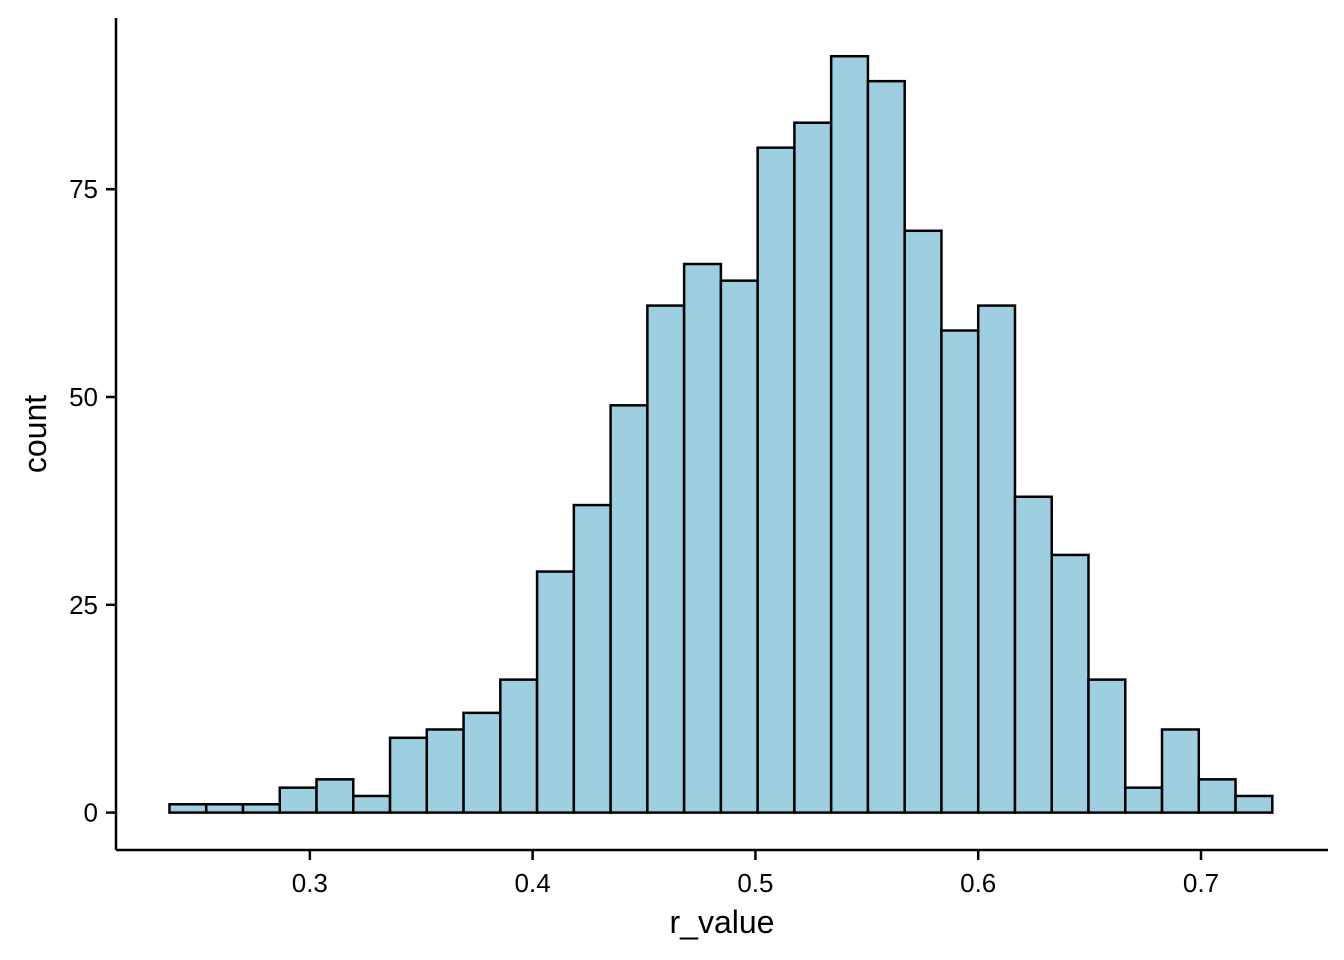 The image size is (1344, 960). I want to click on x-tick-label: 0.4, so click(533, 883).